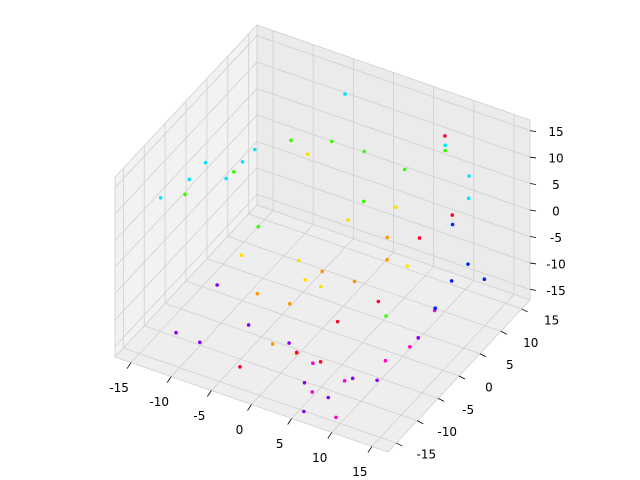 The height and width of the screenshot is (480, 640). What do you see at coordinates (359, 472) in the screenshot?
I see `x-tick-label: 15` at bounding box center [359, 472].